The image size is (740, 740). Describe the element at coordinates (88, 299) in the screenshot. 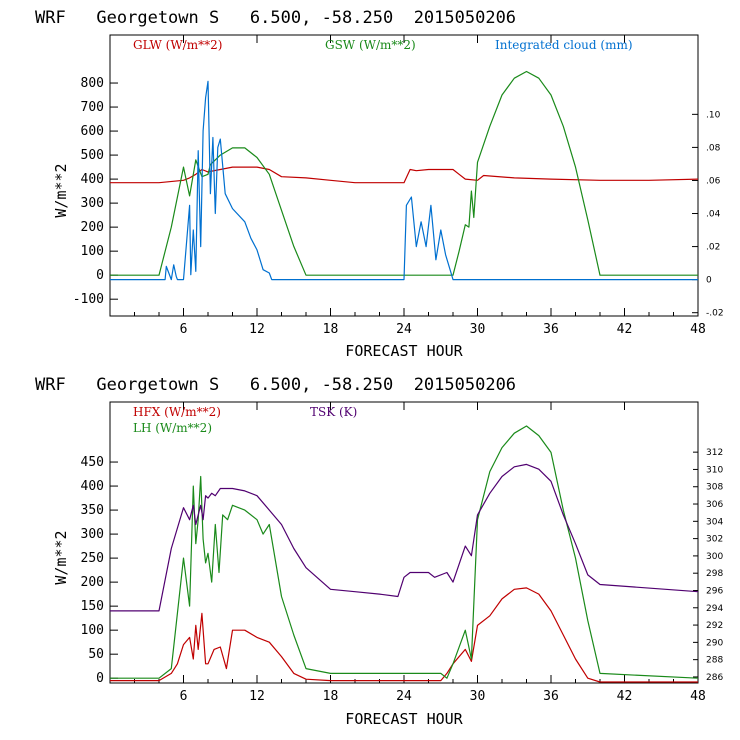

I see `y-tick-label: -100` at that location.